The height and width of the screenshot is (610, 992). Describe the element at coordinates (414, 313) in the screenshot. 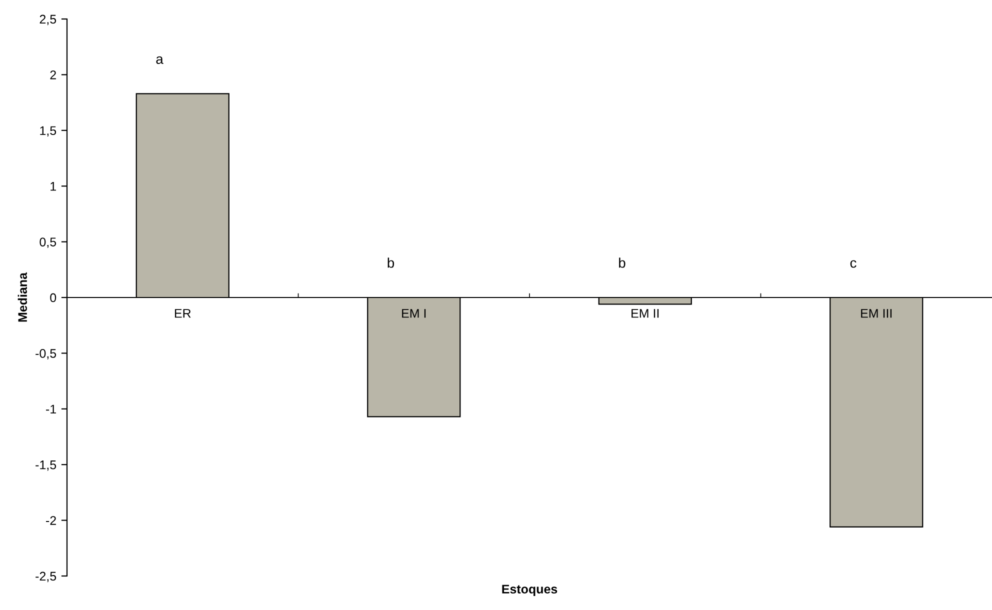

I see `x-tick-label: EM I` at that location.